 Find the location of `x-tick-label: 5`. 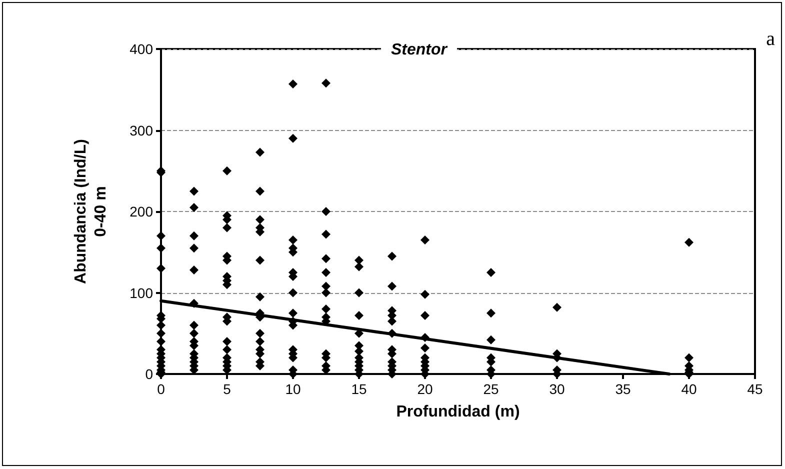

x-tick-label: 5 is located at coordinates (227, 389).